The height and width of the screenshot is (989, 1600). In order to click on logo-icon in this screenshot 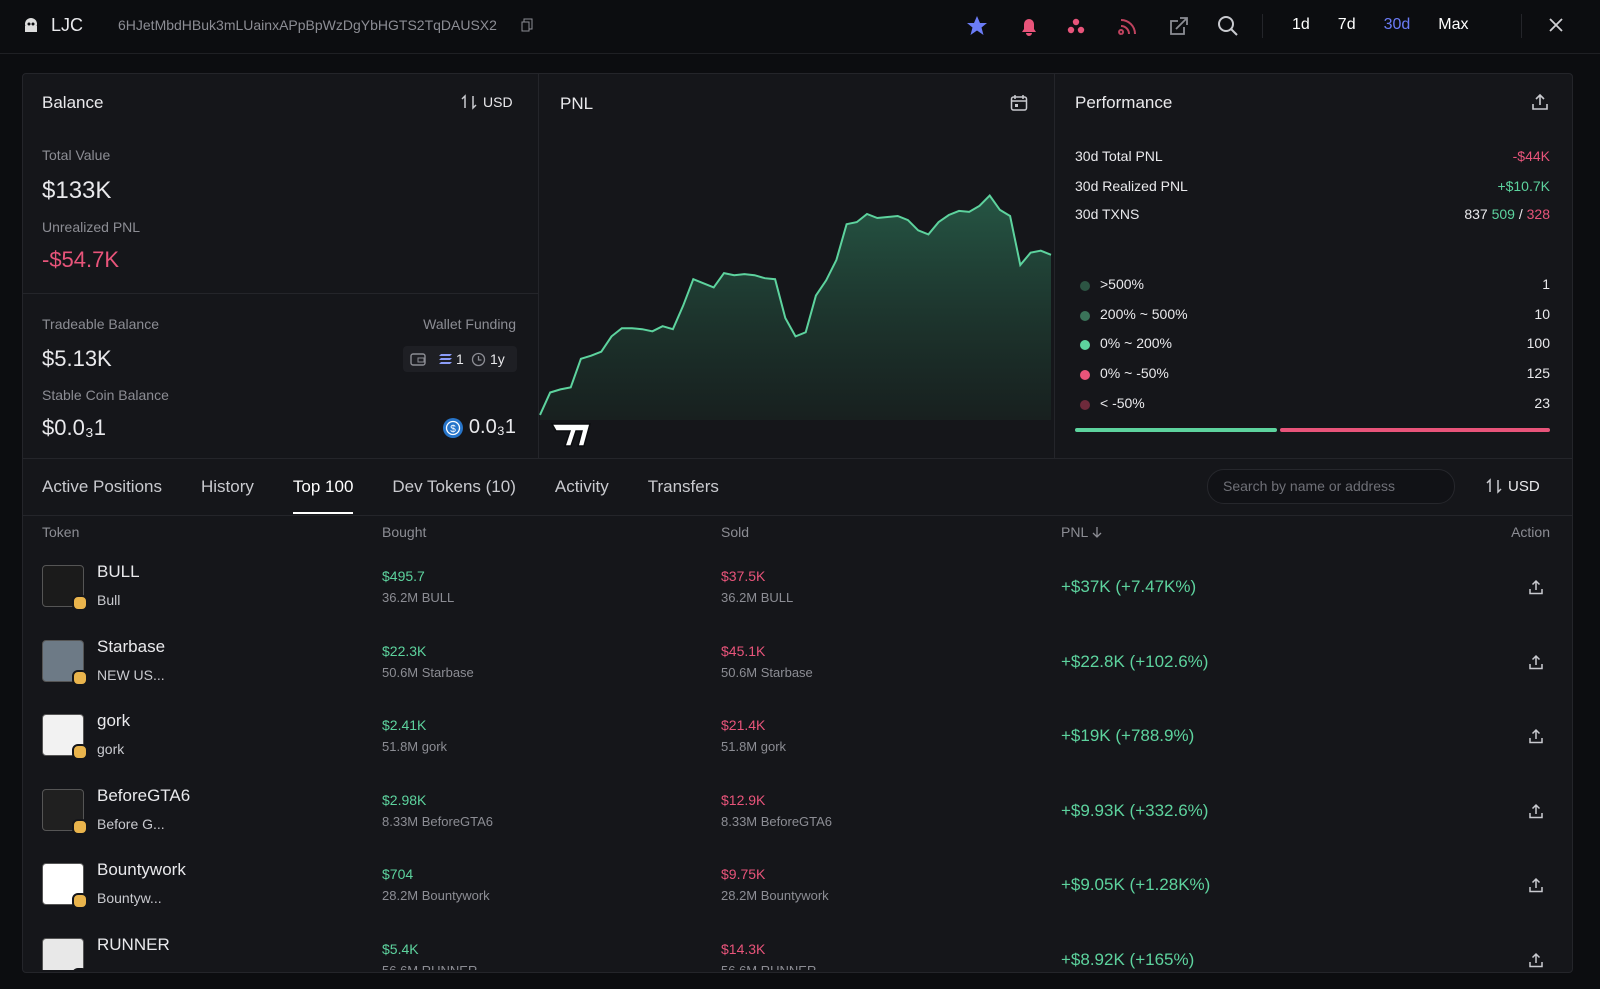, I will do `click(31, 25)`.